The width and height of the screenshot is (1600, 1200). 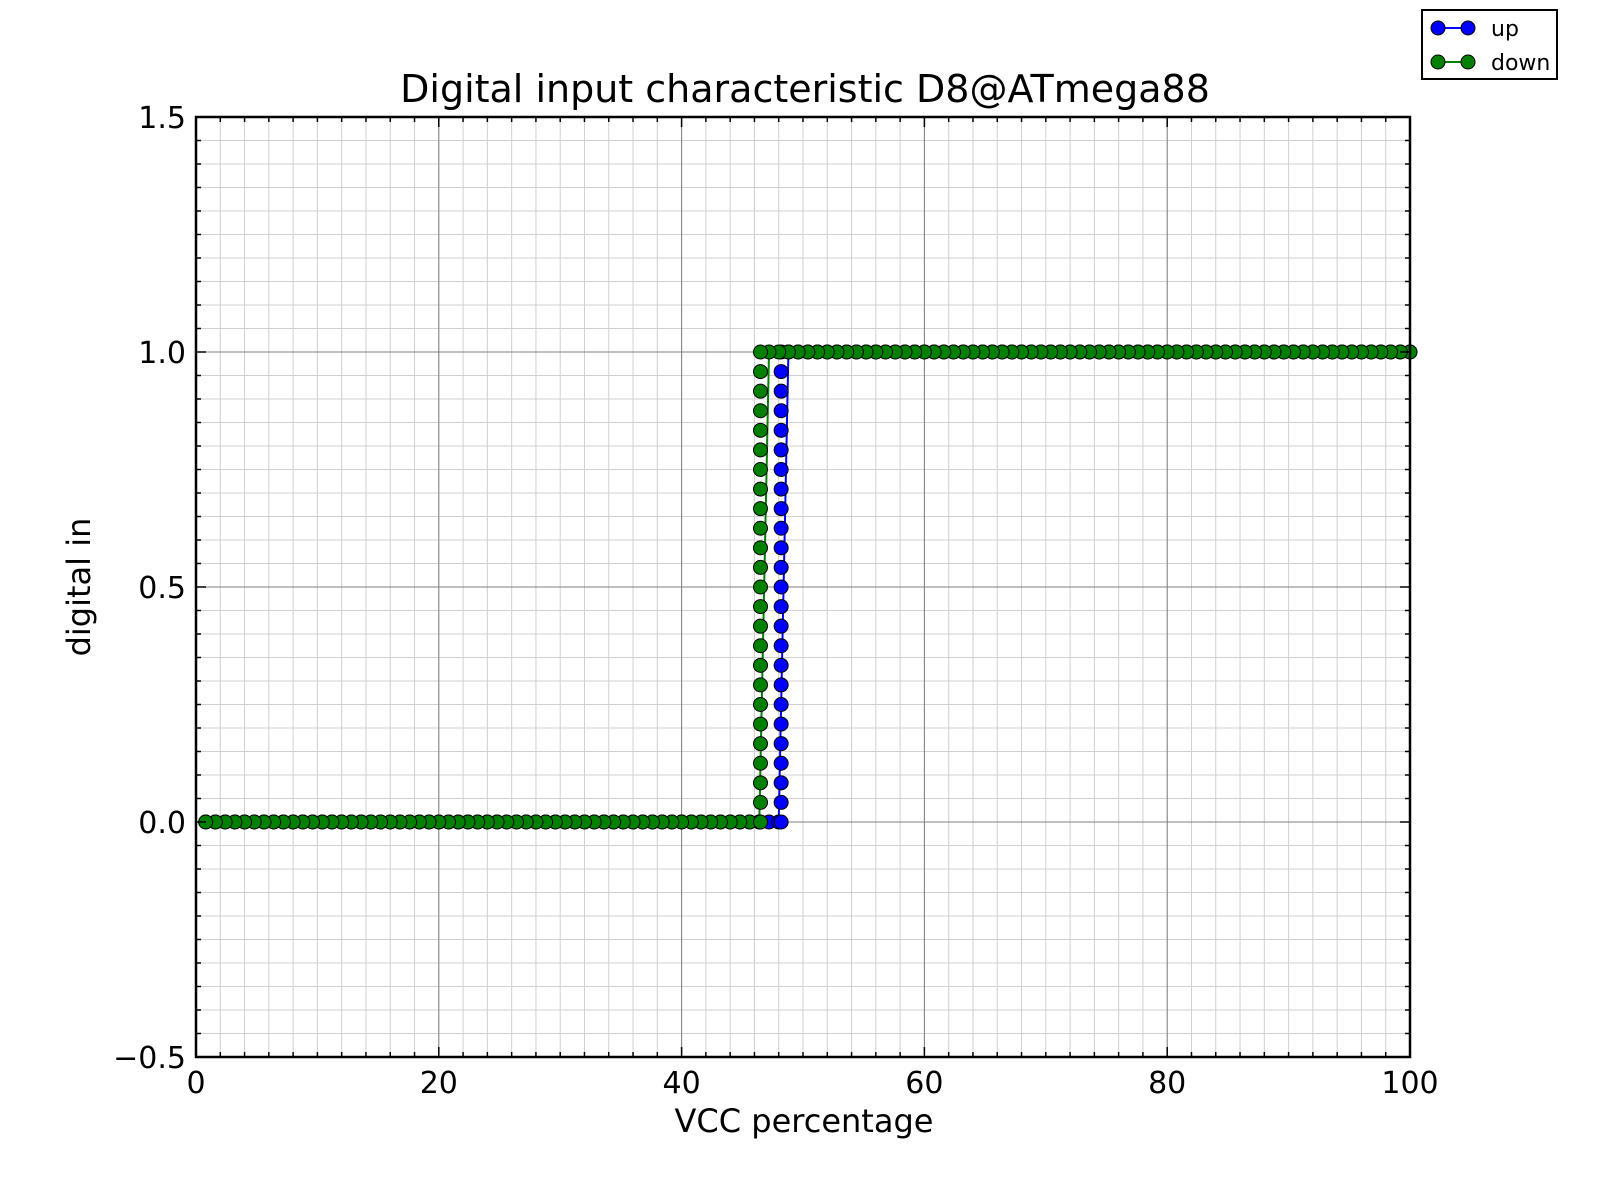 I want to click on legend-entry-down: down, so click(x=1490, y=63).